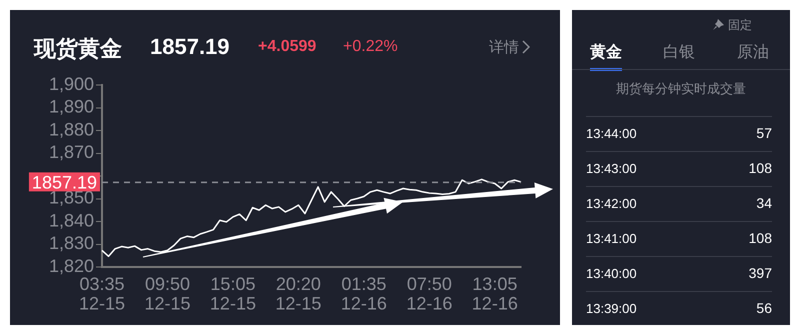  I want to click on text: 详情, so click(504, 47).